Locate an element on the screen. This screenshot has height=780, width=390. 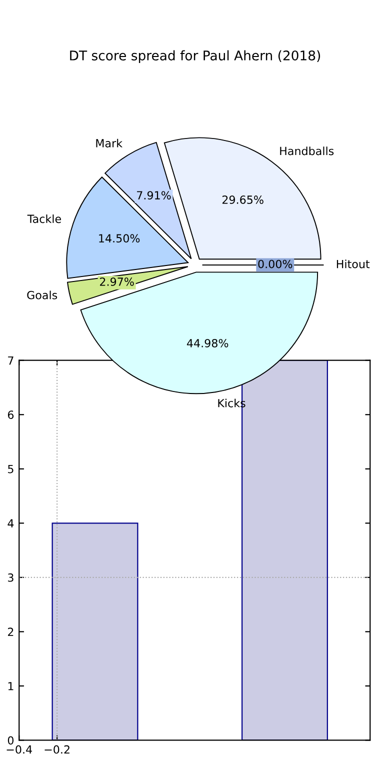
data-label: 29.65% is located at coordinates (243, 200).